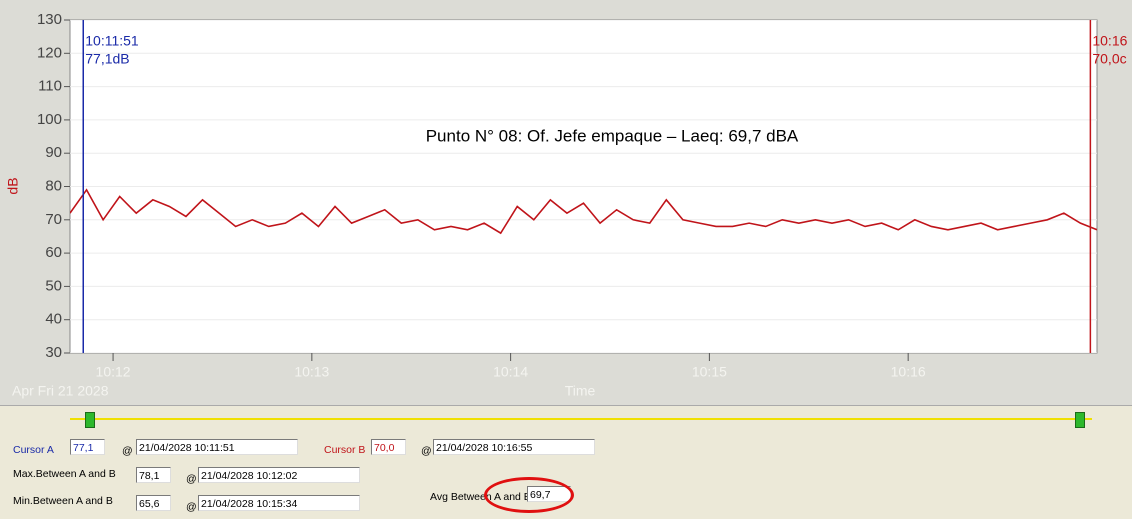  Describe the element at coordinates (529, 495) in the screenshot. I see `highlight-ellipse` at that location.